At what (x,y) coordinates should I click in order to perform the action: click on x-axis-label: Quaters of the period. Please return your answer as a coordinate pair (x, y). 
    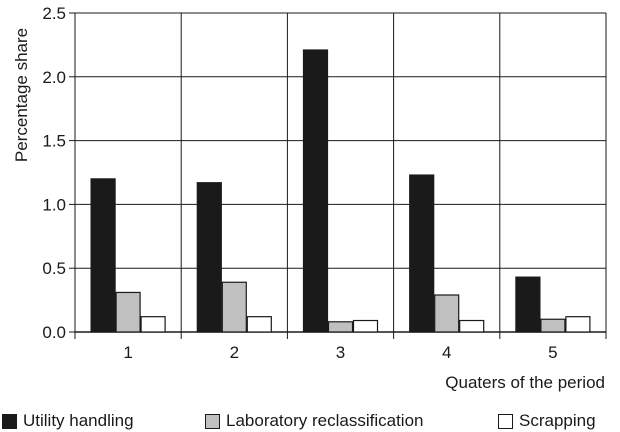
    Looking at the image, I should click on (525, 382).